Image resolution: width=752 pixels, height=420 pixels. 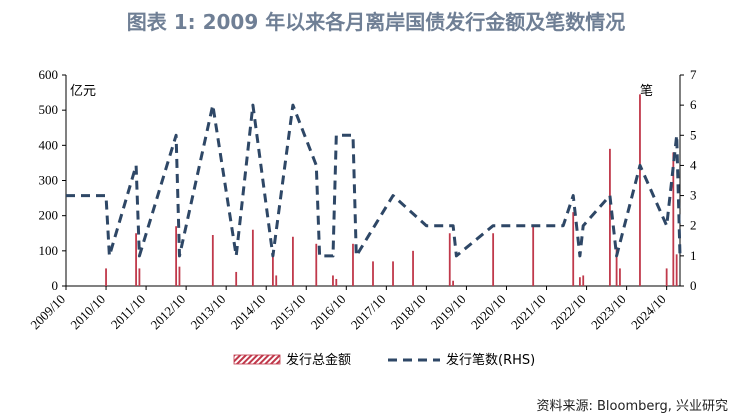 I want to click on y-tick-label-left: 500, so click(x=49, y=109).